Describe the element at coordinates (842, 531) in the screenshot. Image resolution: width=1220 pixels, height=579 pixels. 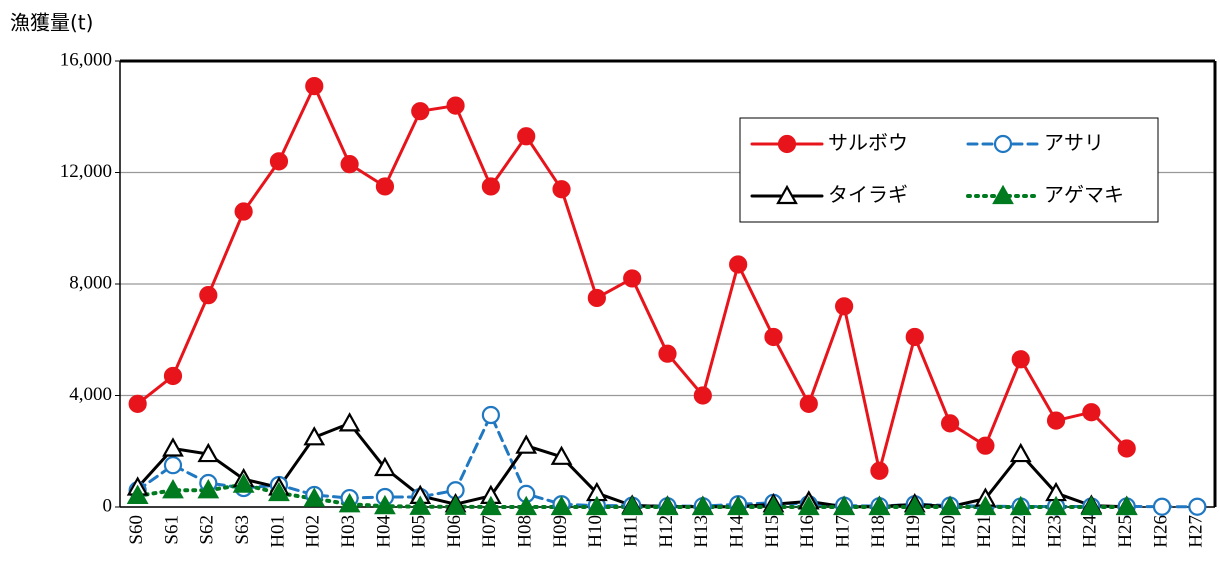
I see `x-tick-label: H17` at that location.